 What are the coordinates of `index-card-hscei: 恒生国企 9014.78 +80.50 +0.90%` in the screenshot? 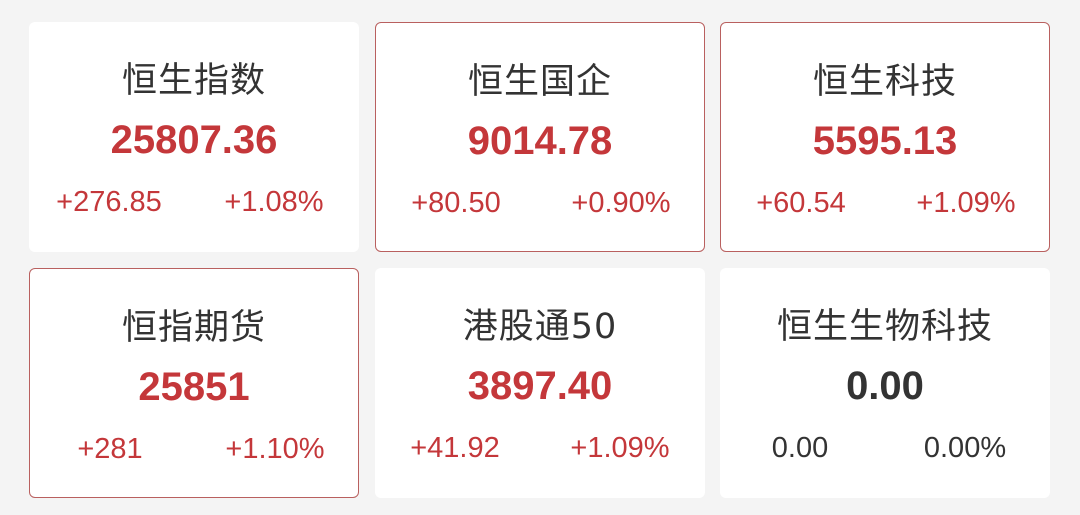 It's located at (540, 137).